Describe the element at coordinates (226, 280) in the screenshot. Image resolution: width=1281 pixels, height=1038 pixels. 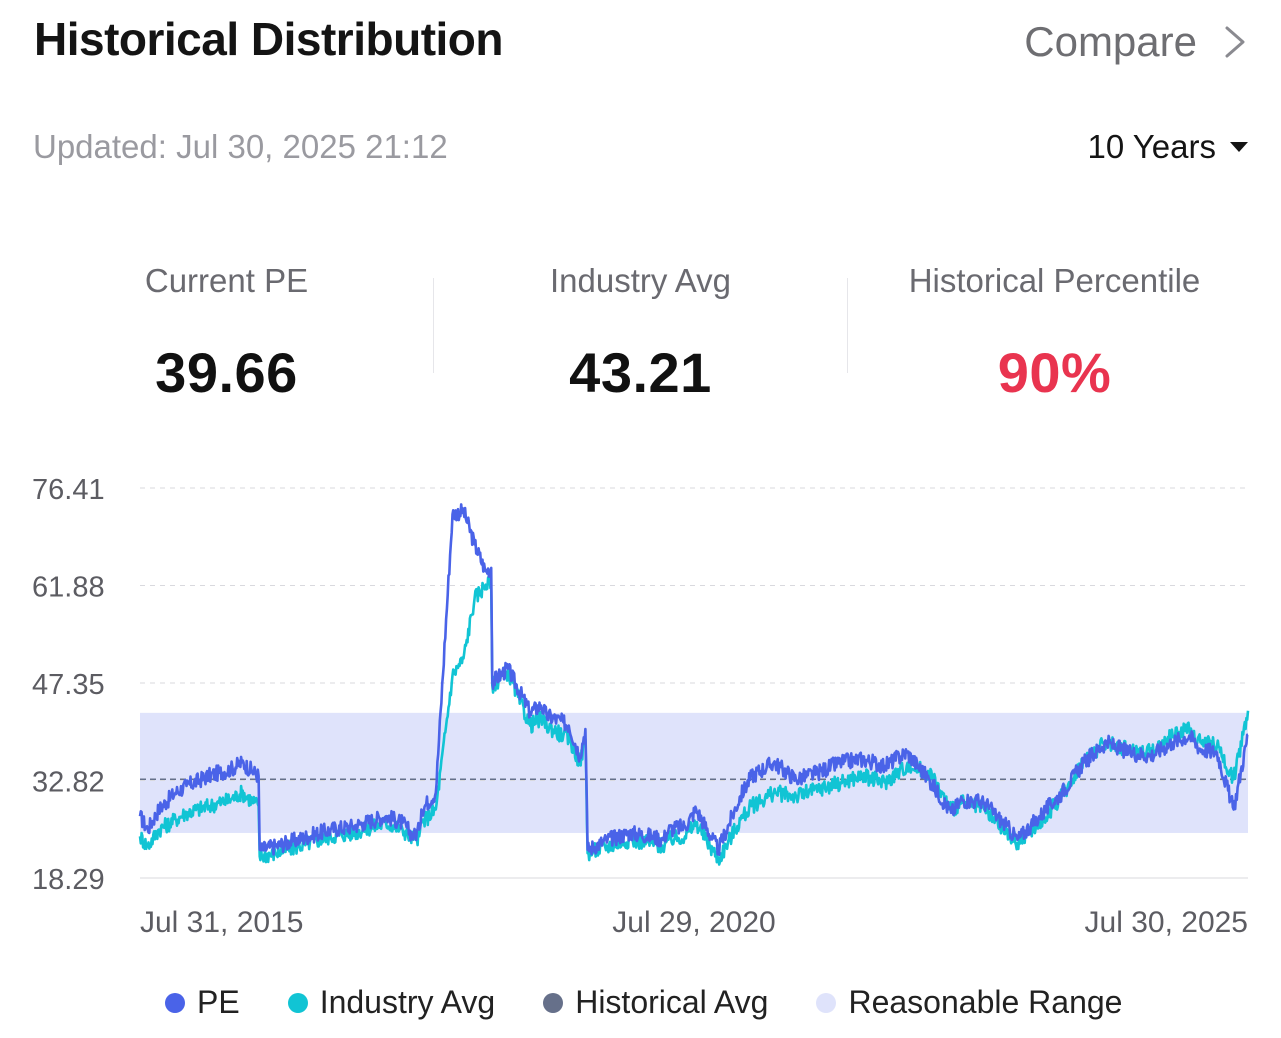
I see `stat-label: Current PE` at that location.